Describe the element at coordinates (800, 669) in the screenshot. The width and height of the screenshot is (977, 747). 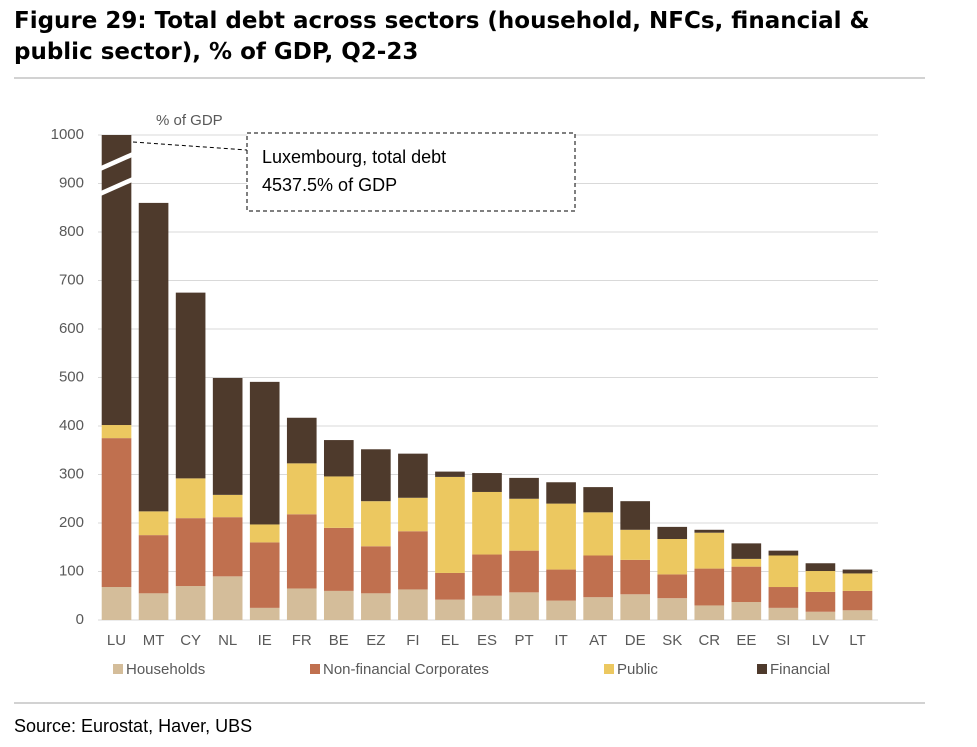
I see `legend-label: Financial` at that location.